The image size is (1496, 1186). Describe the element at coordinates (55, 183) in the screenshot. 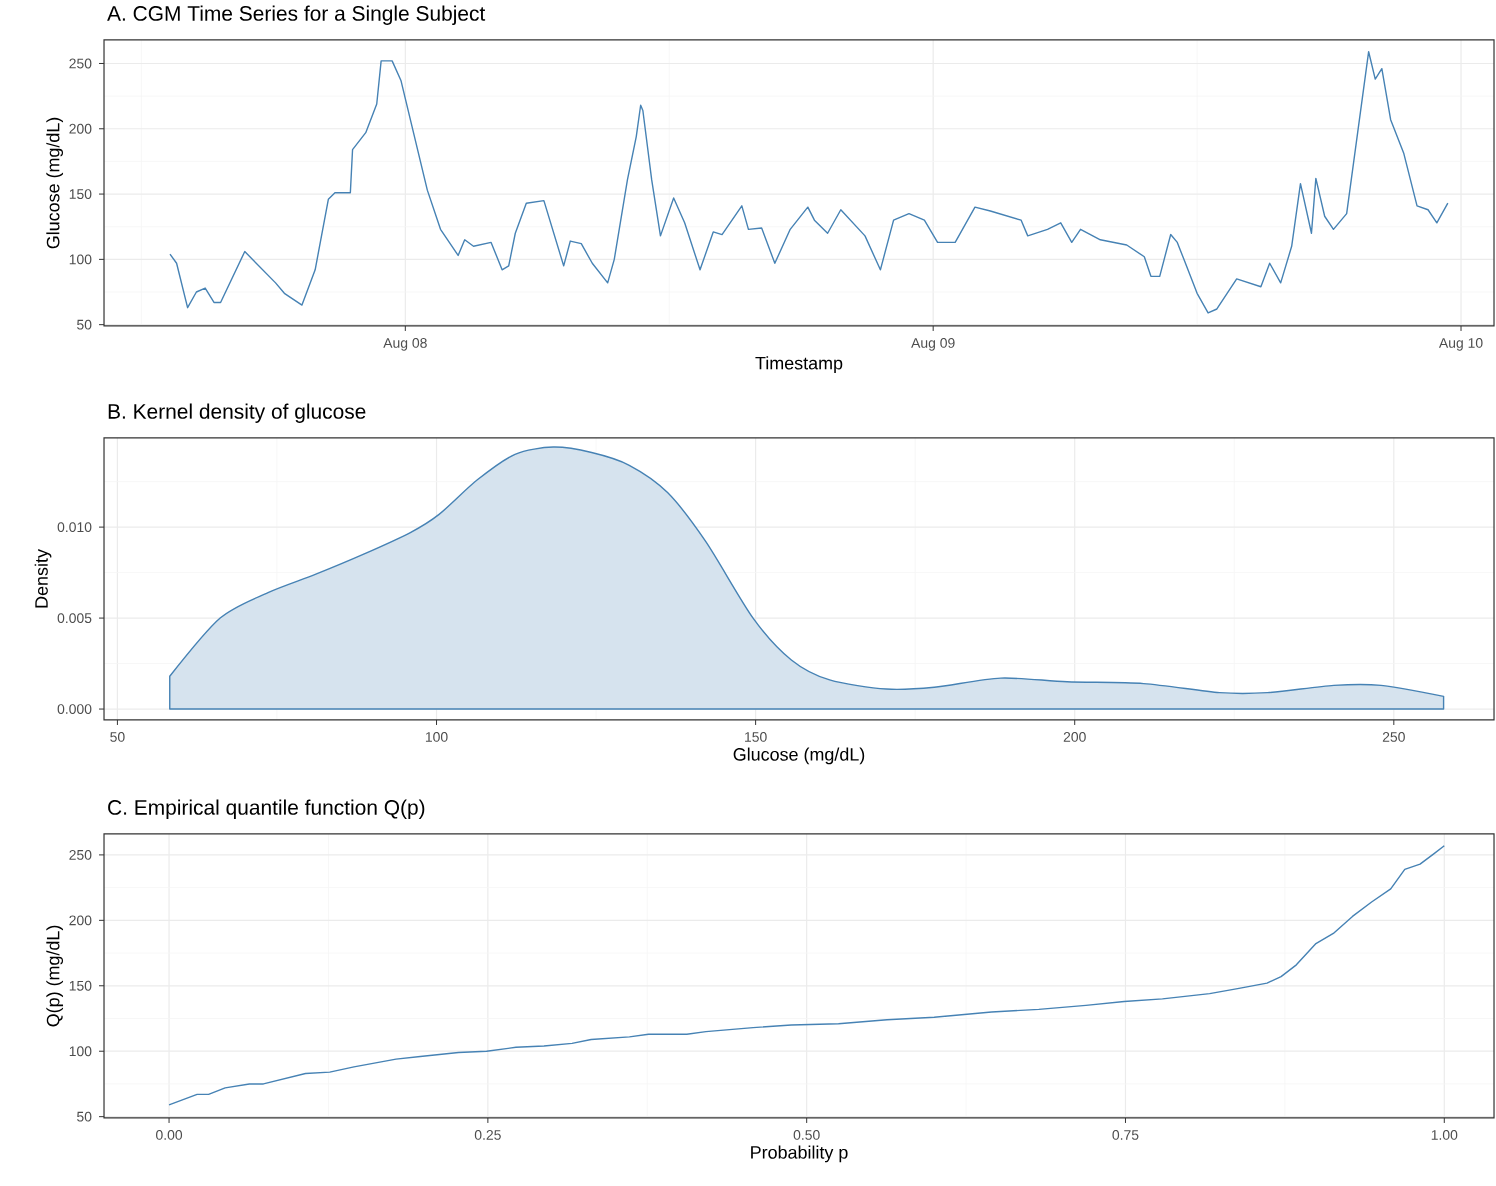

I see `y-axis-title: Glucose (mg/dL)` at that location.